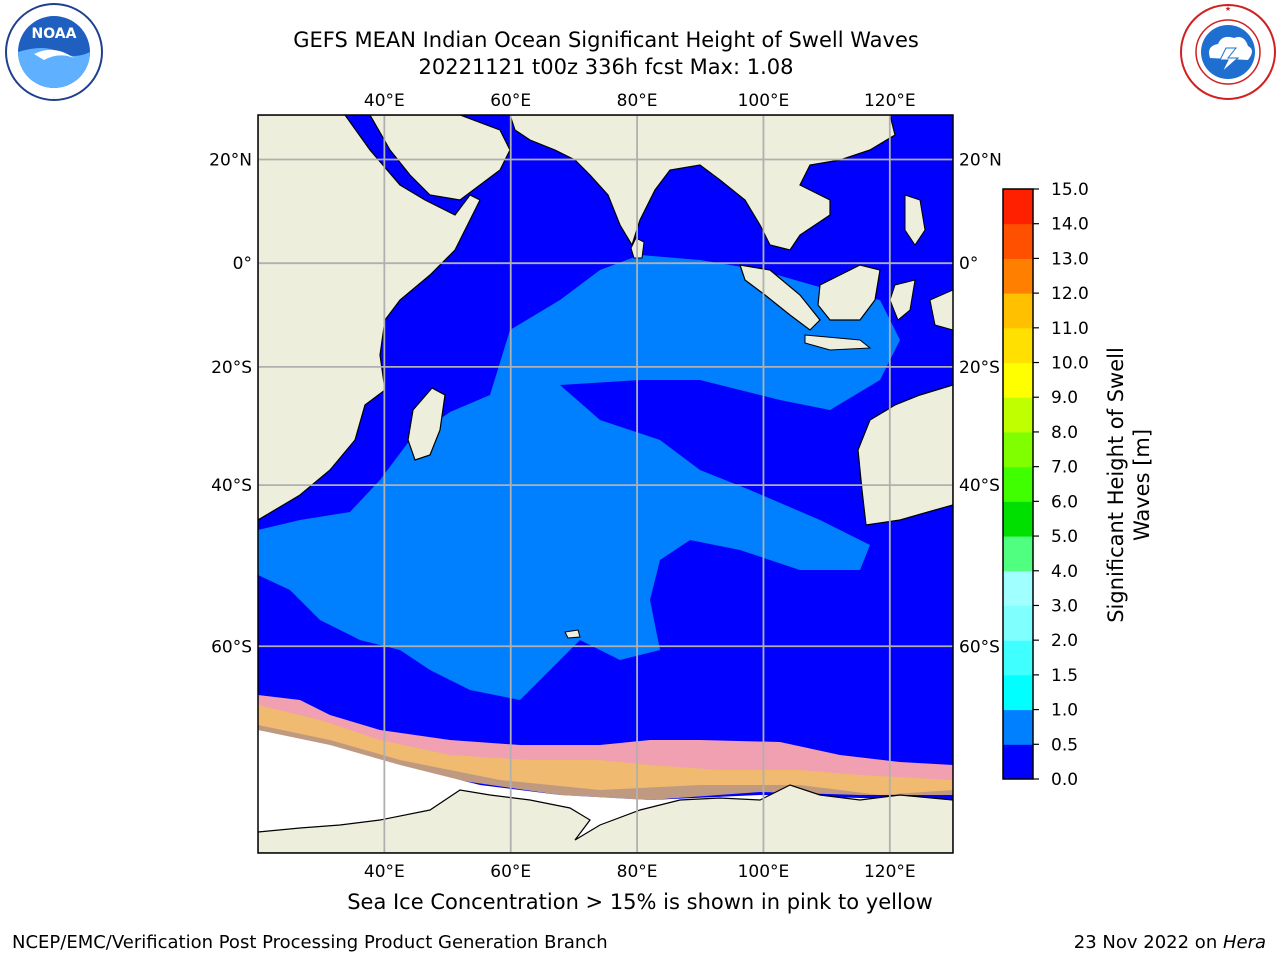 The width and height of the screenshot is (1280, 960). Describe the element at coordinates (1070, 190) in the screenshot. I see `colorbar-tick-label: 15.0` at that location.